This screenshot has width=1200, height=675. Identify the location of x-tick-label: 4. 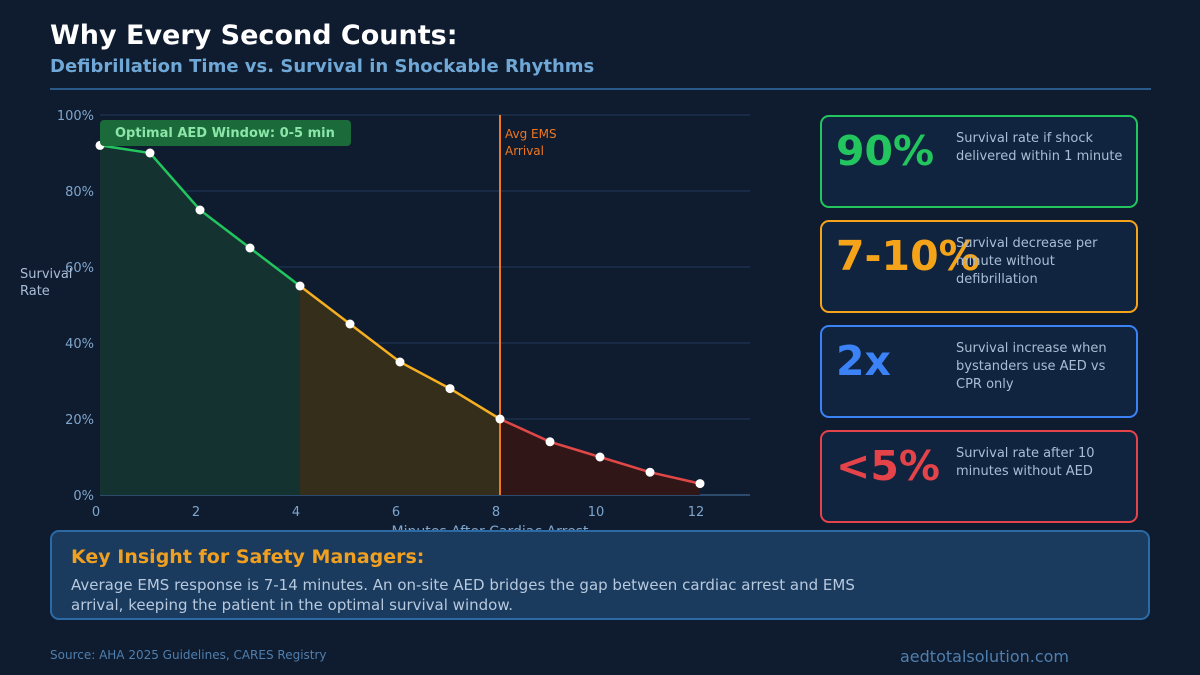
(296, 512).